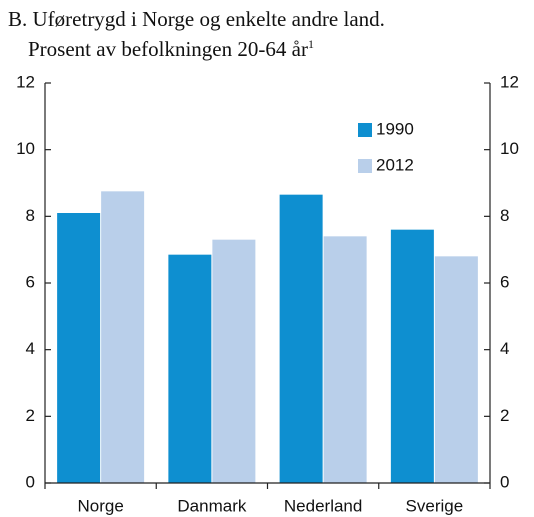 Image resolution: width=534 pixels, height=517 pixels. I want to click on subtitle-text: Prosent av befolkningen 20-64 år, so click(168, 49).